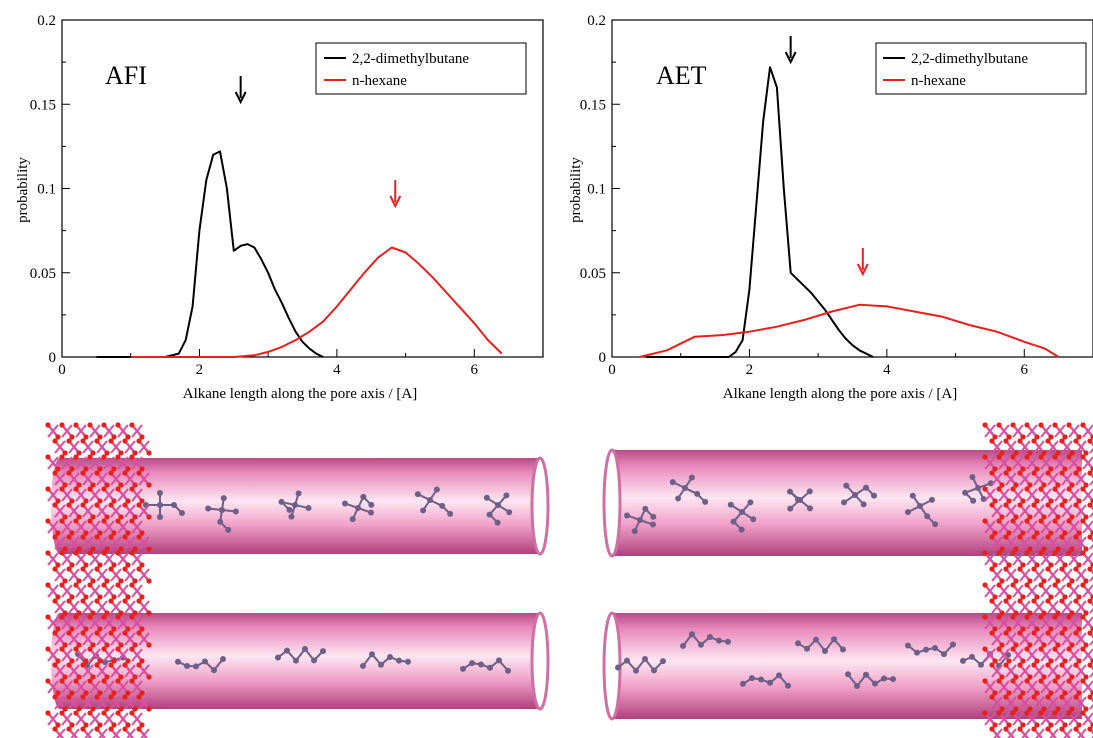  What do you see at coordinates (938, 81) in the screenshot?
I see `legend-label-aet-nhexane: n-hexane` at bounding box center [938, 81].